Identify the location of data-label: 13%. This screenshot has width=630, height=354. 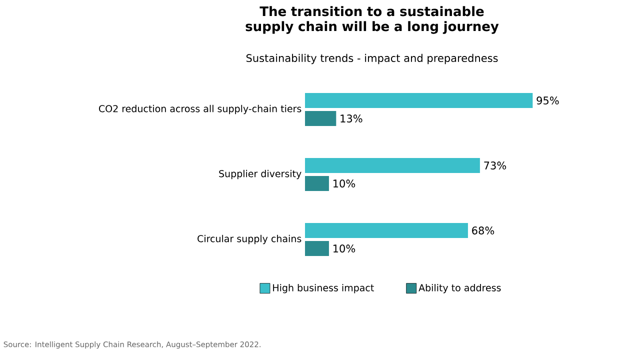
(351, 118).